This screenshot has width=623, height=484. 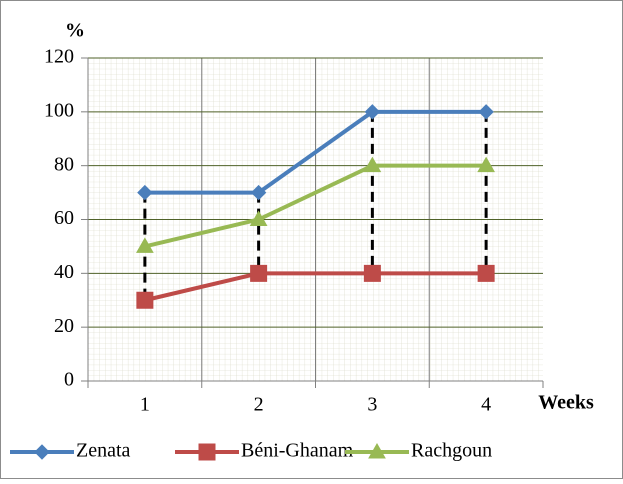 What do you see at coordinates (69, 380) in the screenshot?
I see `y-tick-label: 0` at bounding box center [69, 380].